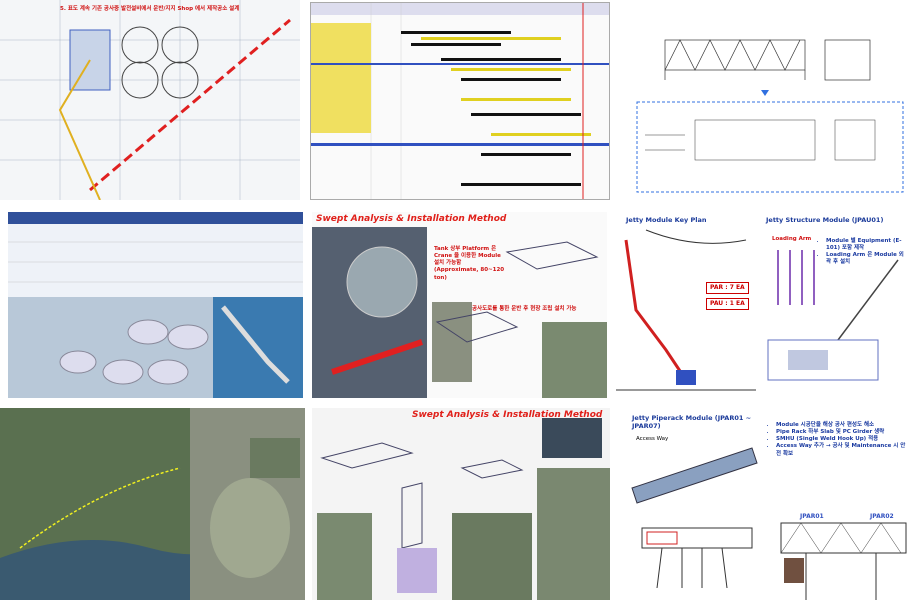 Image resolution: width=909 pixels, height=600 pixels. Describe the element at coordinates (686, 310) in the screenshot. I see `key-plan` at that location.